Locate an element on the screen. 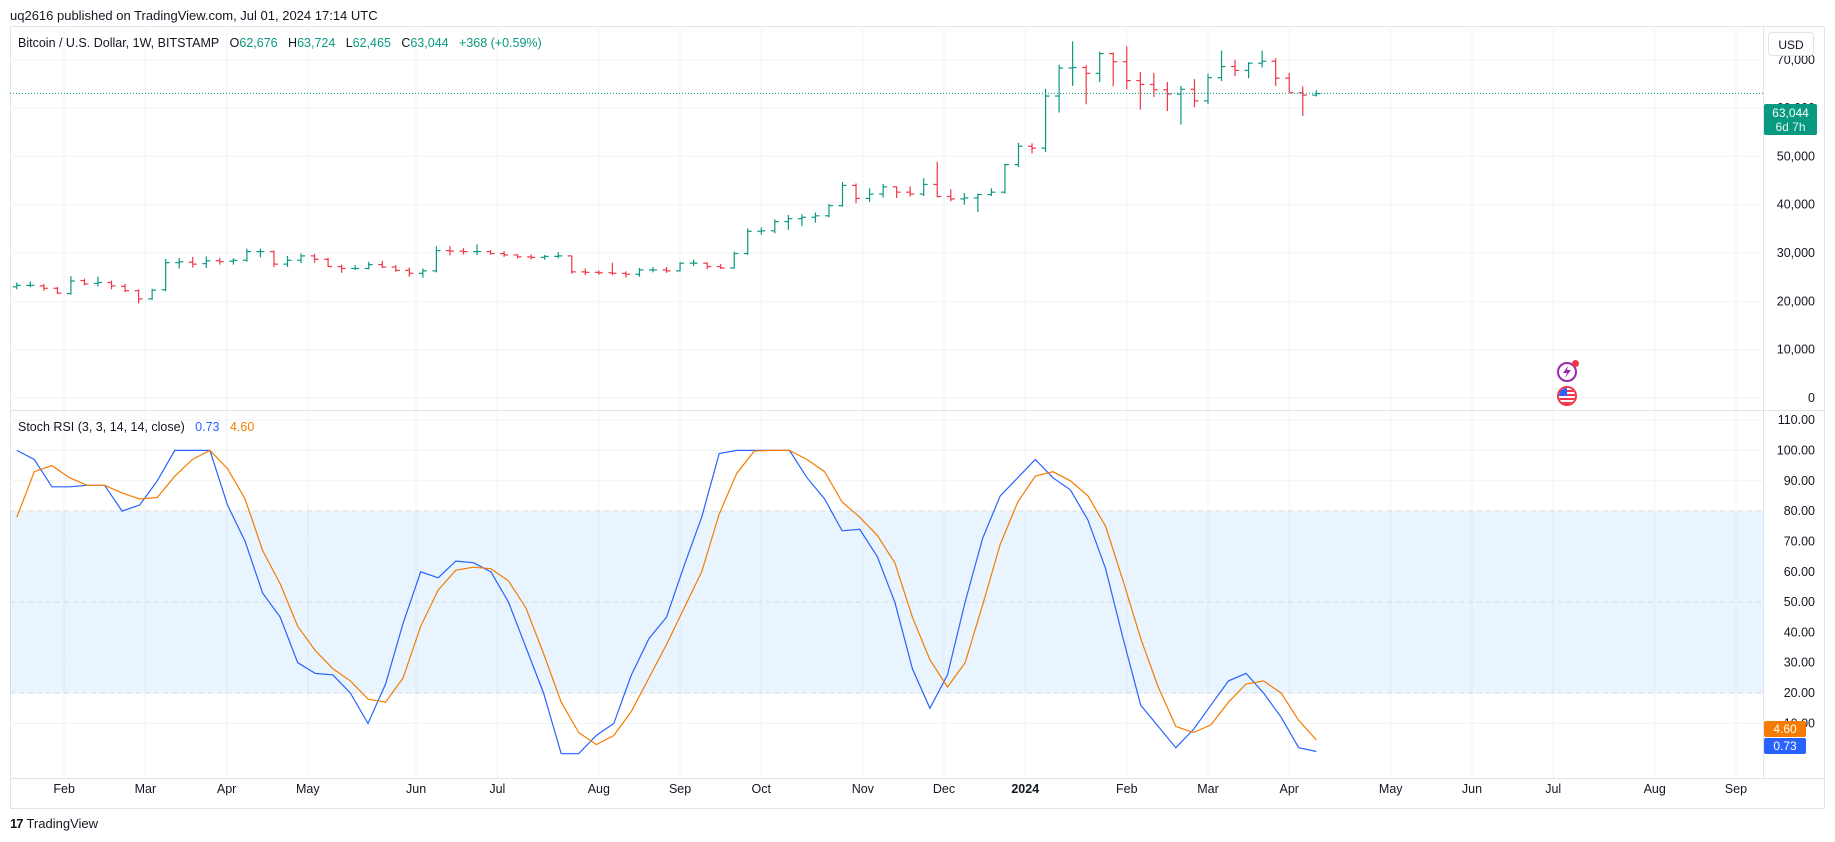  time-axis-label: Oct is located at coordinates (762, 789).